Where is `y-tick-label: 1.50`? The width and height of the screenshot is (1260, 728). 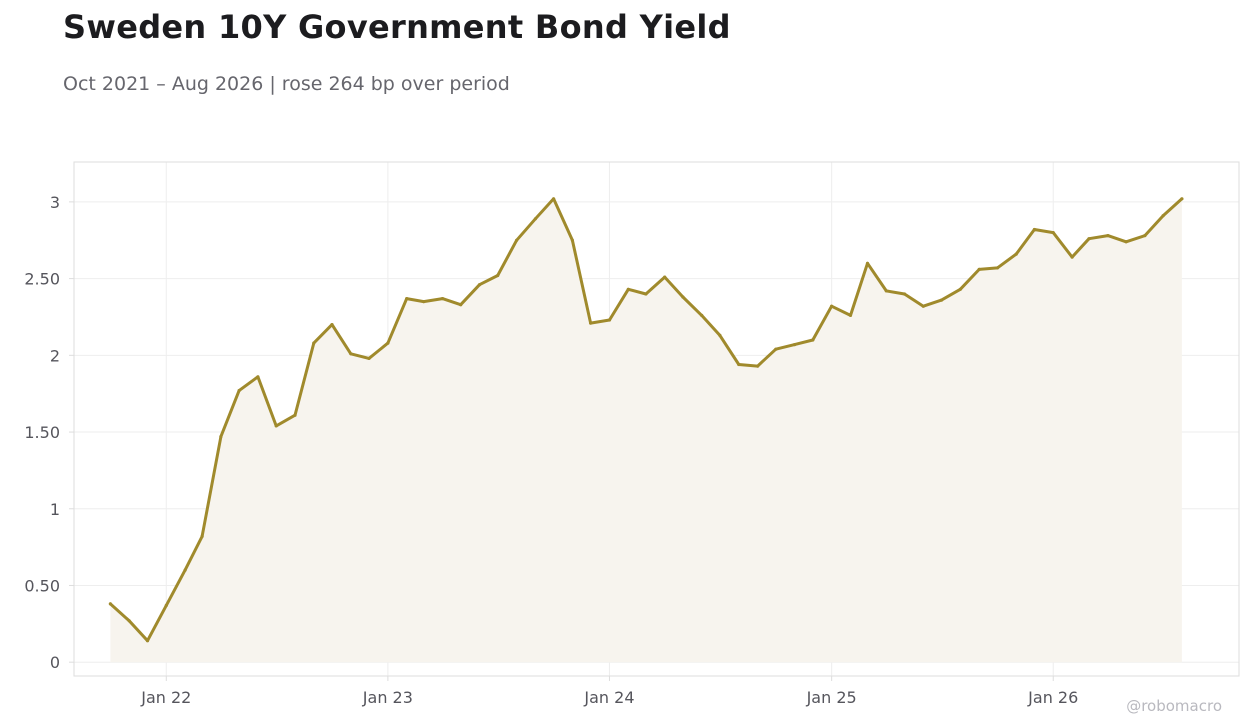
y-tick-label: 1.50 is located at coordinates (42, 432).